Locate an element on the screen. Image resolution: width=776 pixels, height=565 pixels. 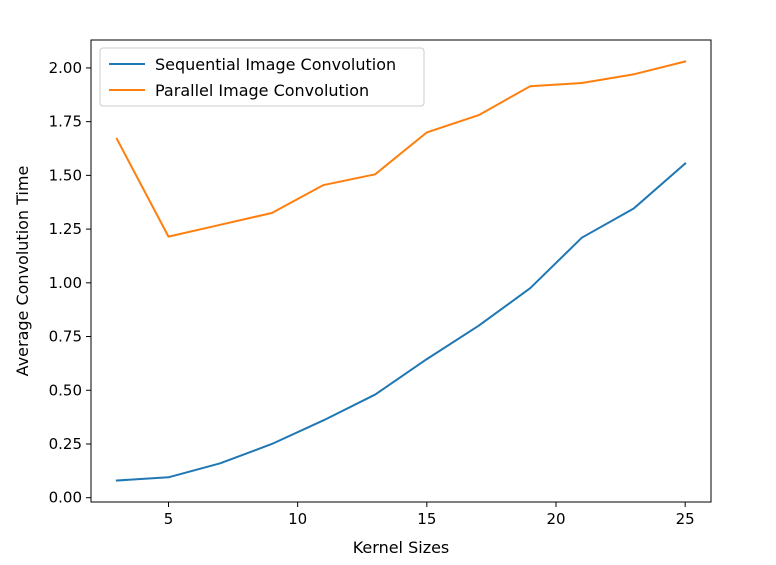
y-tick-label: 0.50 is located at coordinates (65, 390).